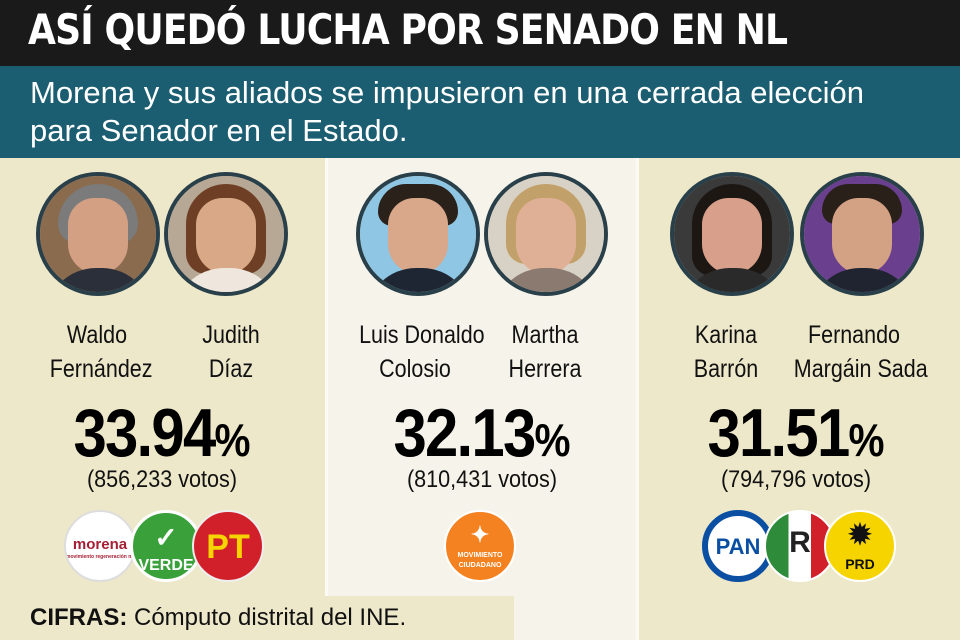 The image size is (960, 640). What do you see at coordinates (480, 546) in the screenshot?
I see `movimiento-ciudadano-logo: ✦ MOVIMIENTO CIUDADANO` at bounding box center [480, 546].